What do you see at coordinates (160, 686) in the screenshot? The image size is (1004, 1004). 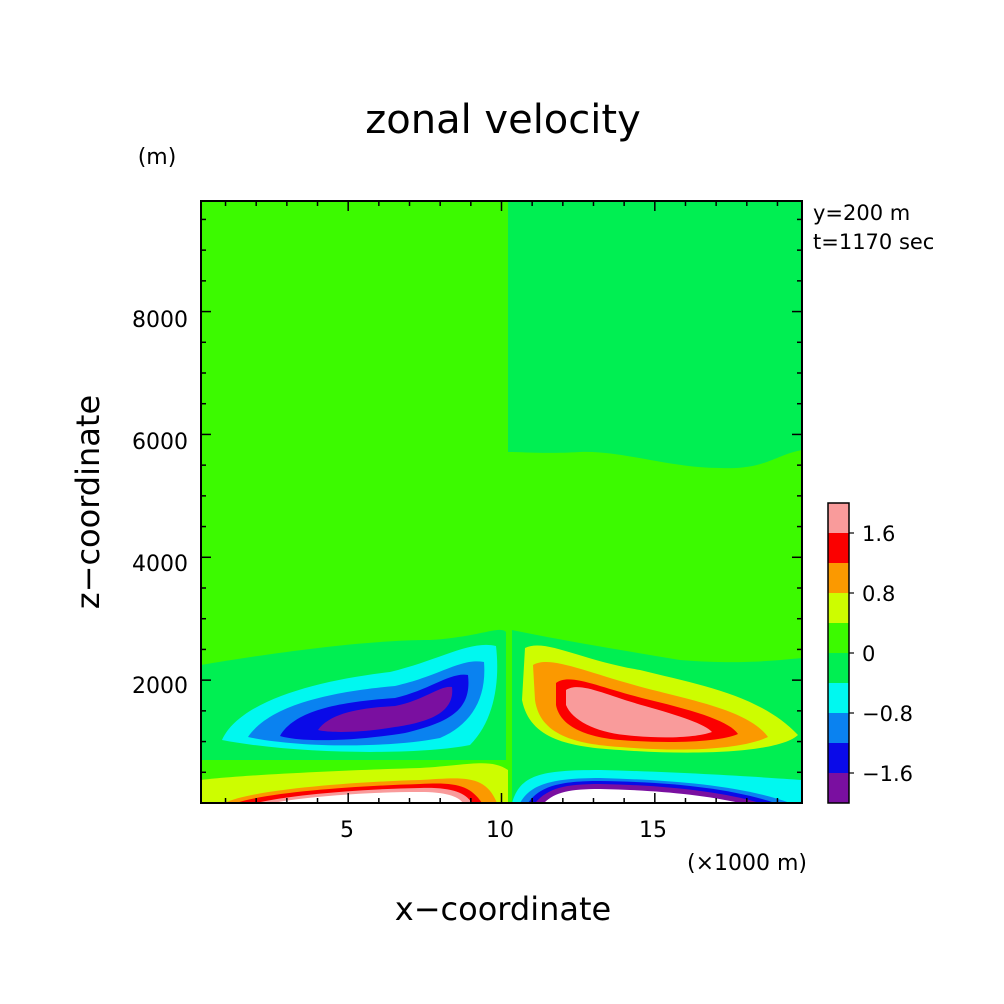 I see `y-tick-label: 2000` at bounding box center [160, 686].